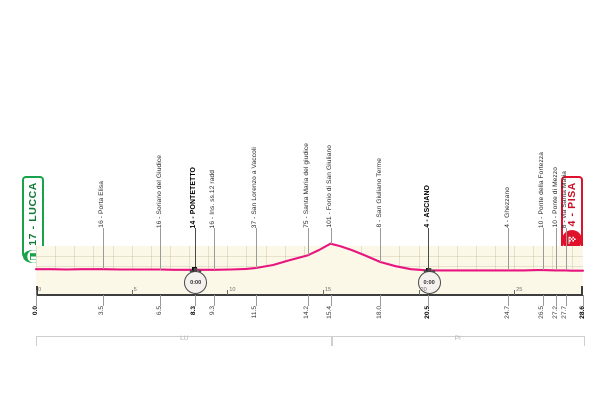  What do you see at coordinates (542, 189) in the screenshot?
I see `waypoint-label-10: 10 - Ponte della Fortezza` at bounding box center [542, 189].